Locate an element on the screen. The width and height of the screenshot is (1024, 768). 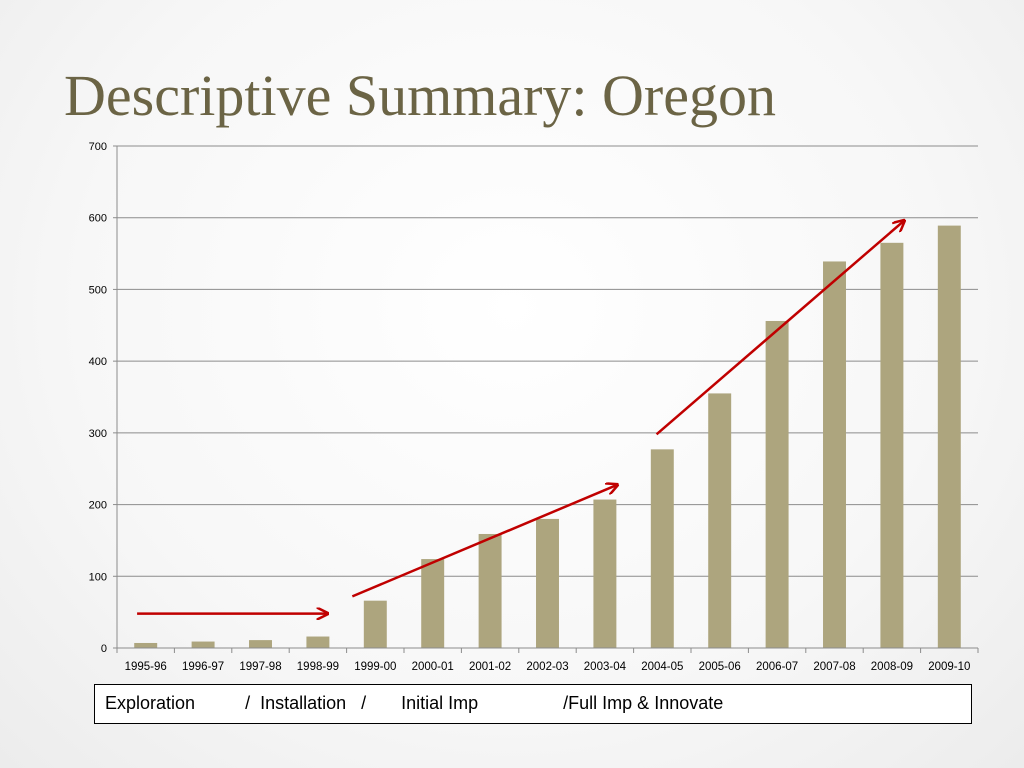
y-tick-labels: 0 100 200 300 400 500 600 700 is located at coordinates (98, 398).